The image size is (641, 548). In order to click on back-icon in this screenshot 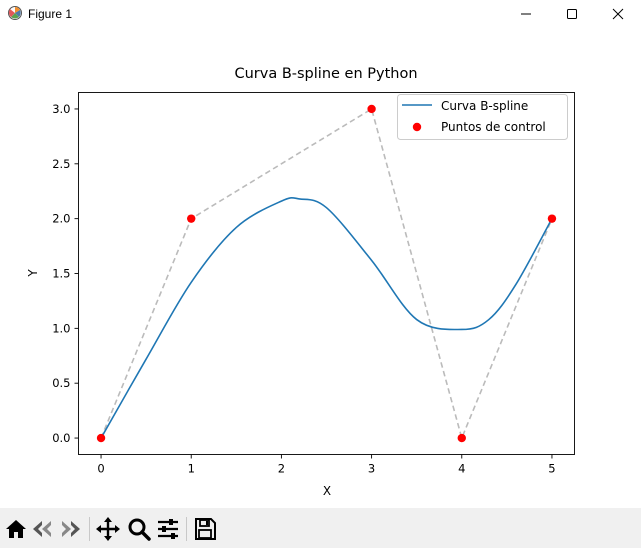, I will do `click(42, 529)`.